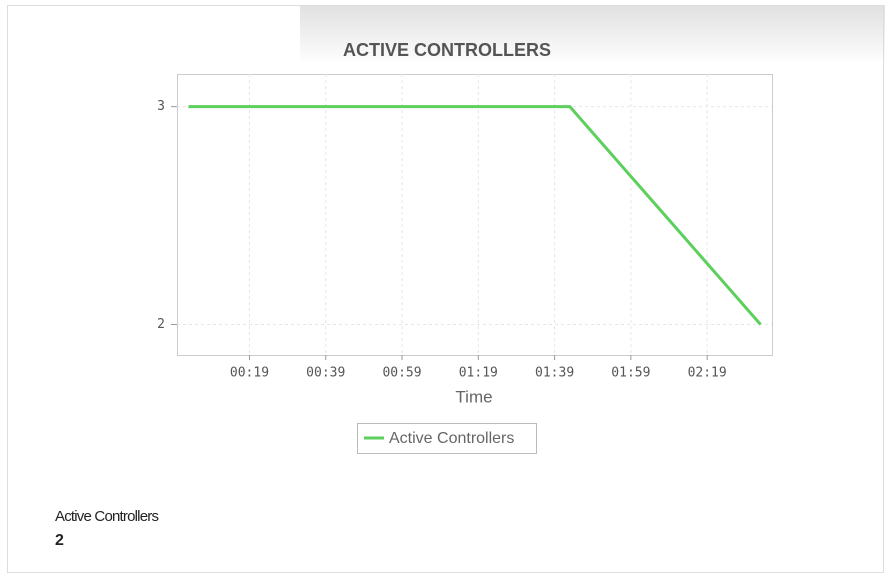 The width and height of the screenshot is (885, 579). Describe the element at coordinates (630, 373) in the screenshot. I see `x-tick-label: 01:59` at that location.